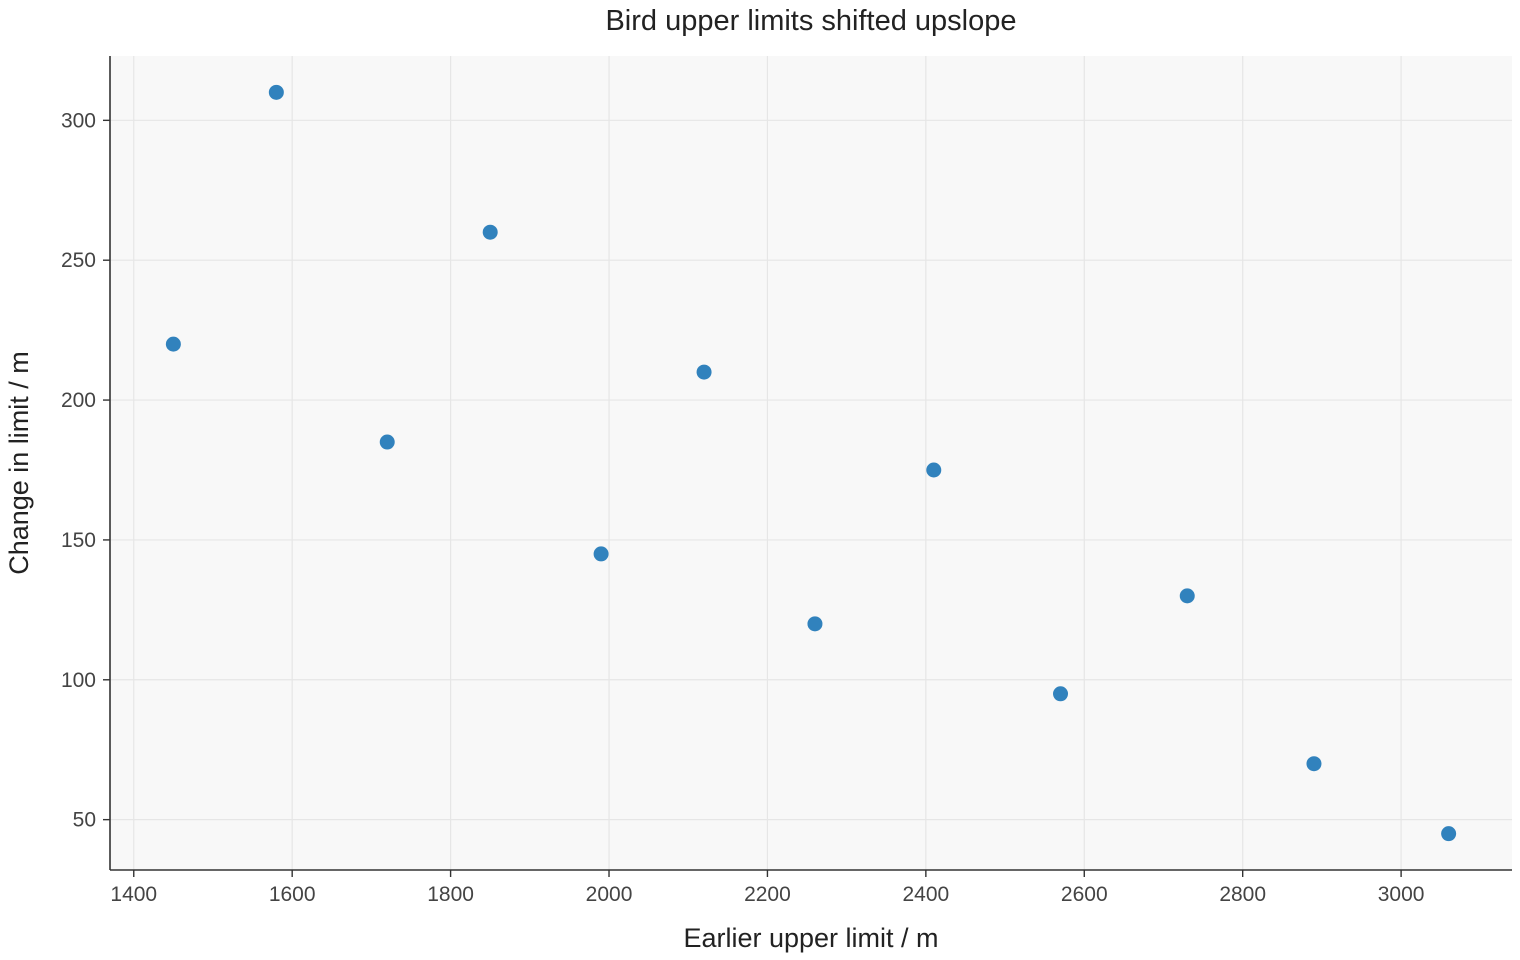 Image resolution: width=1520 pixels, height=960 pixels. Describe the element at coordinates (85, 470) in the screenshot. I see `y-ticks: 50 100 150 200 250 300` at that location.